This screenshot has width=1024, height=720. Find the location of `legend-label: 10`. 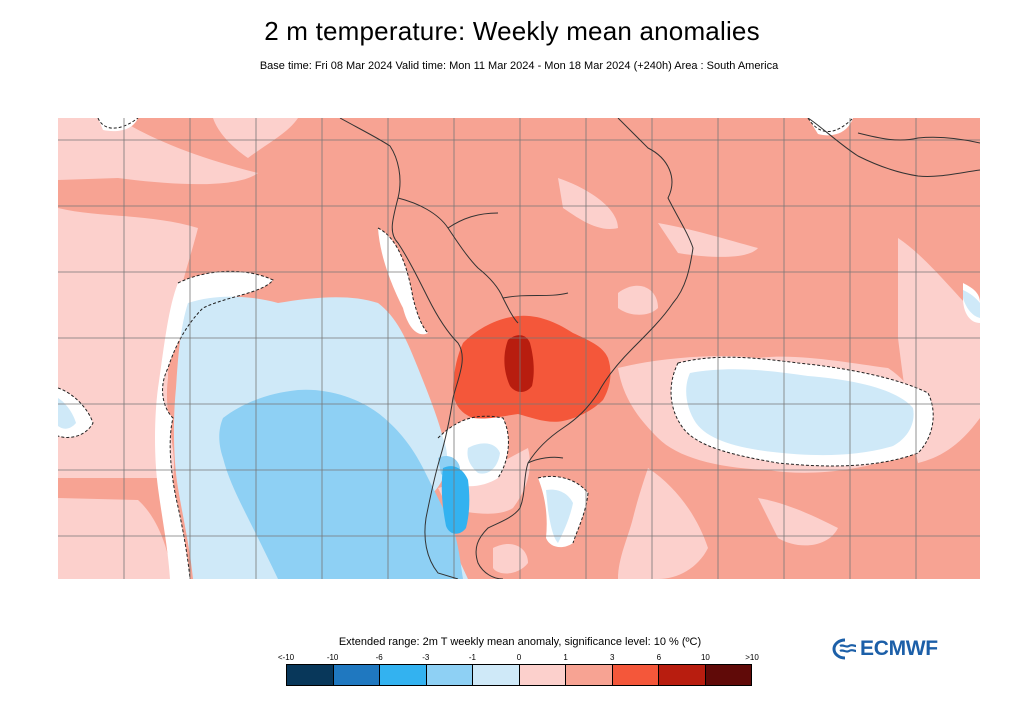

legend-label: 10 is located at coordinates (705, 657).